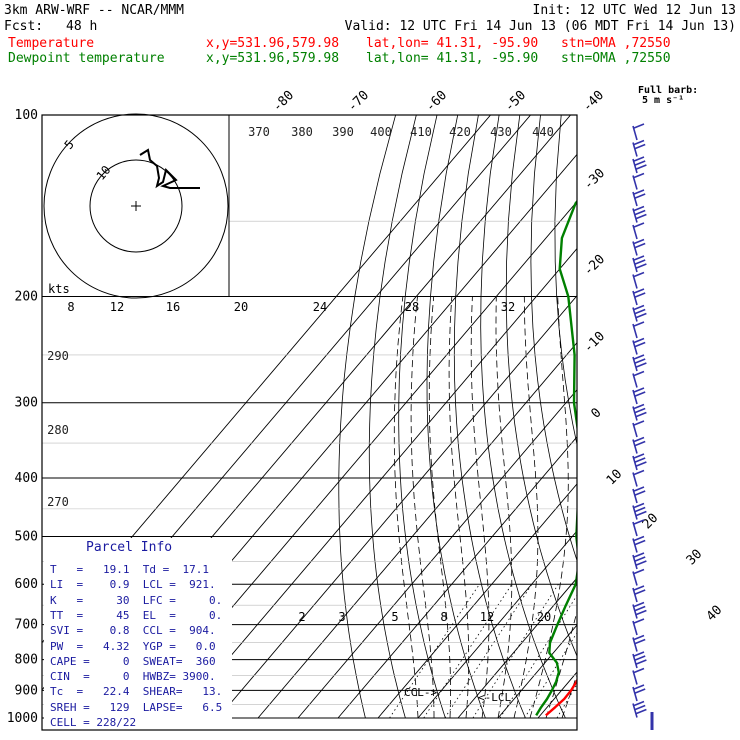 This screenshot has height=740, width=740. What do you see at coordinates (241, 307) in the screenshot?
I see `hodograph-speed-label: 20` at bounding box center [241, 307].